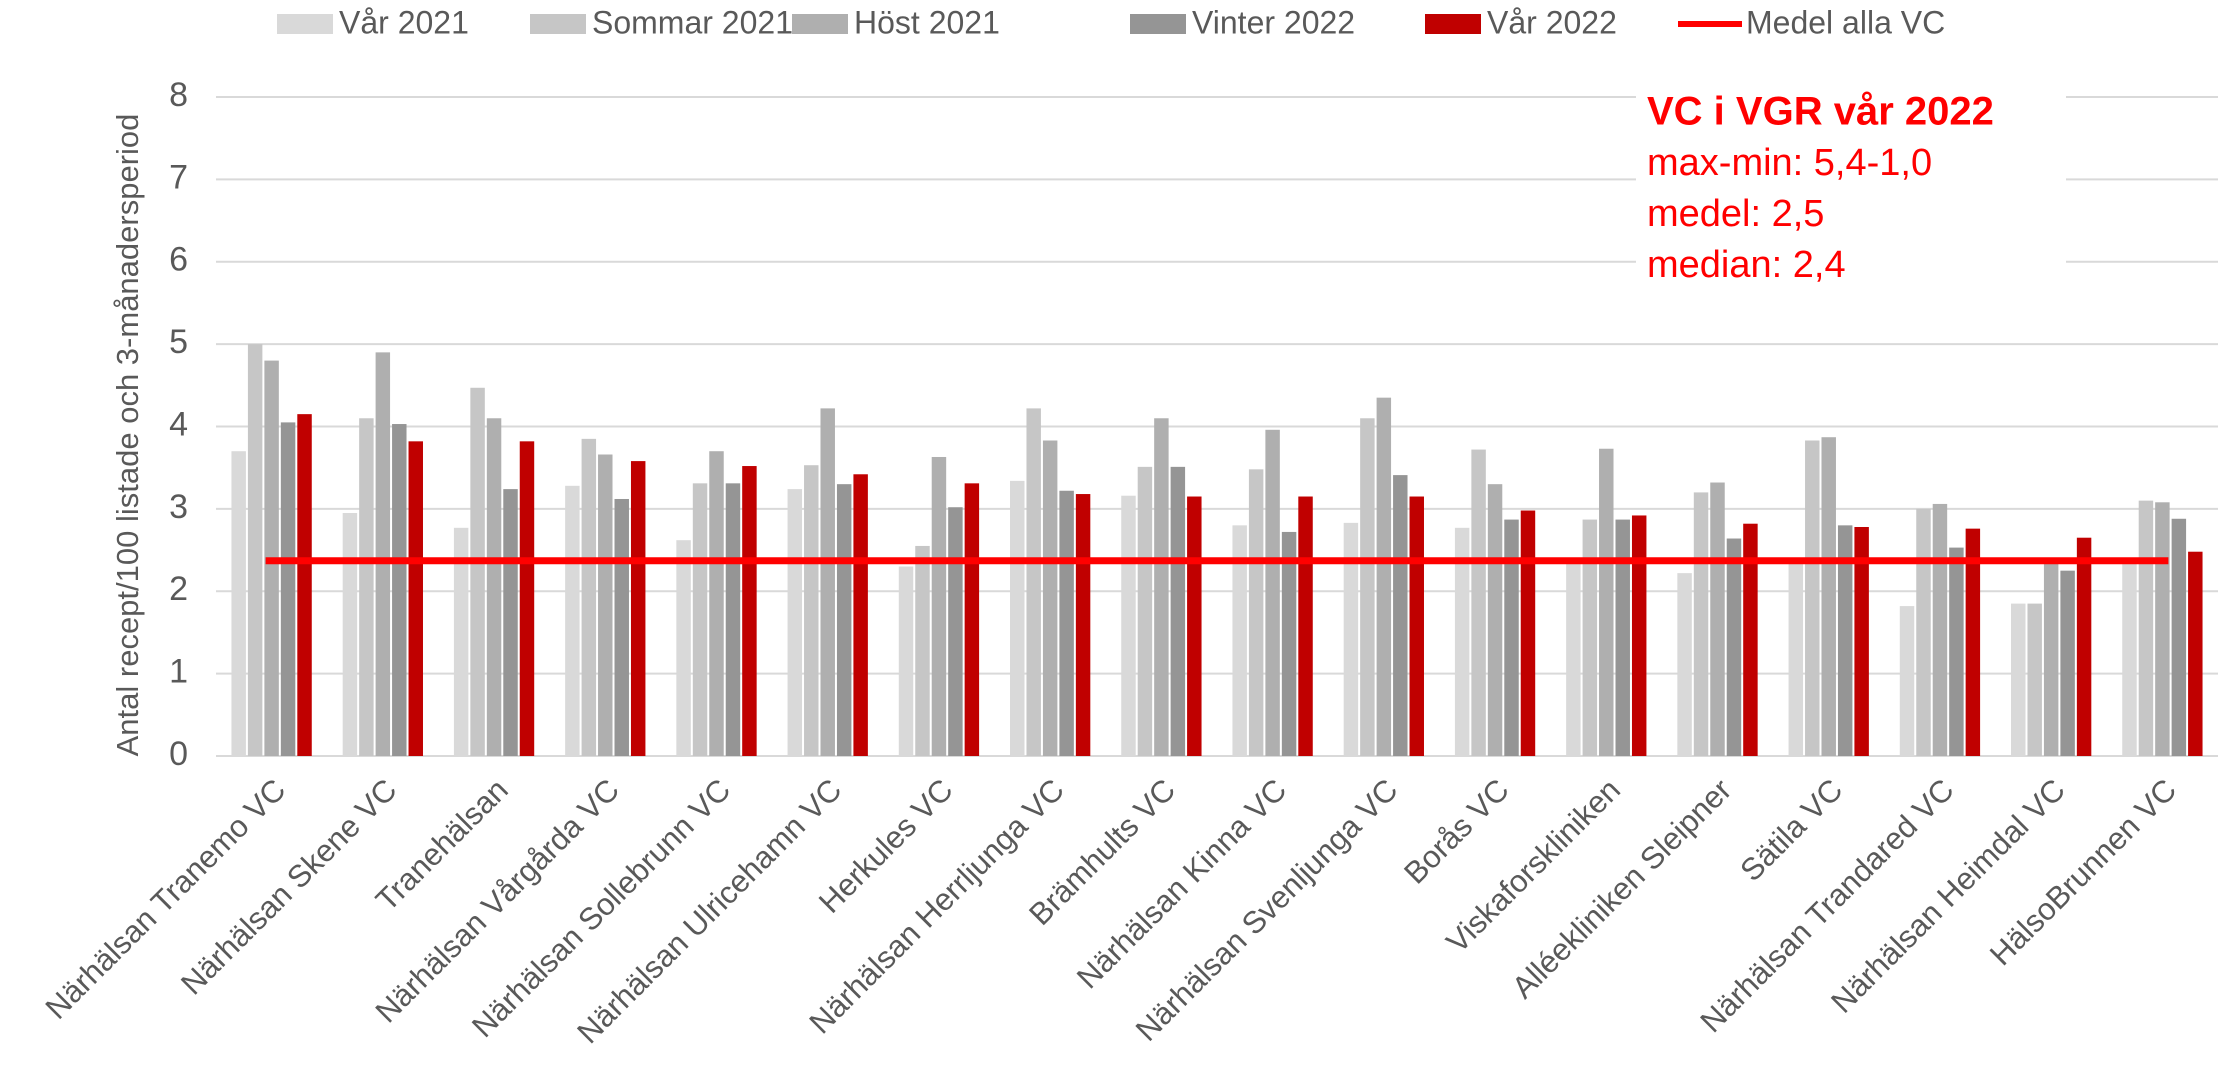 The height and width of the screenshot is (1078, 2229). I want to click on y-tick-label: 5, so click(178, 342).